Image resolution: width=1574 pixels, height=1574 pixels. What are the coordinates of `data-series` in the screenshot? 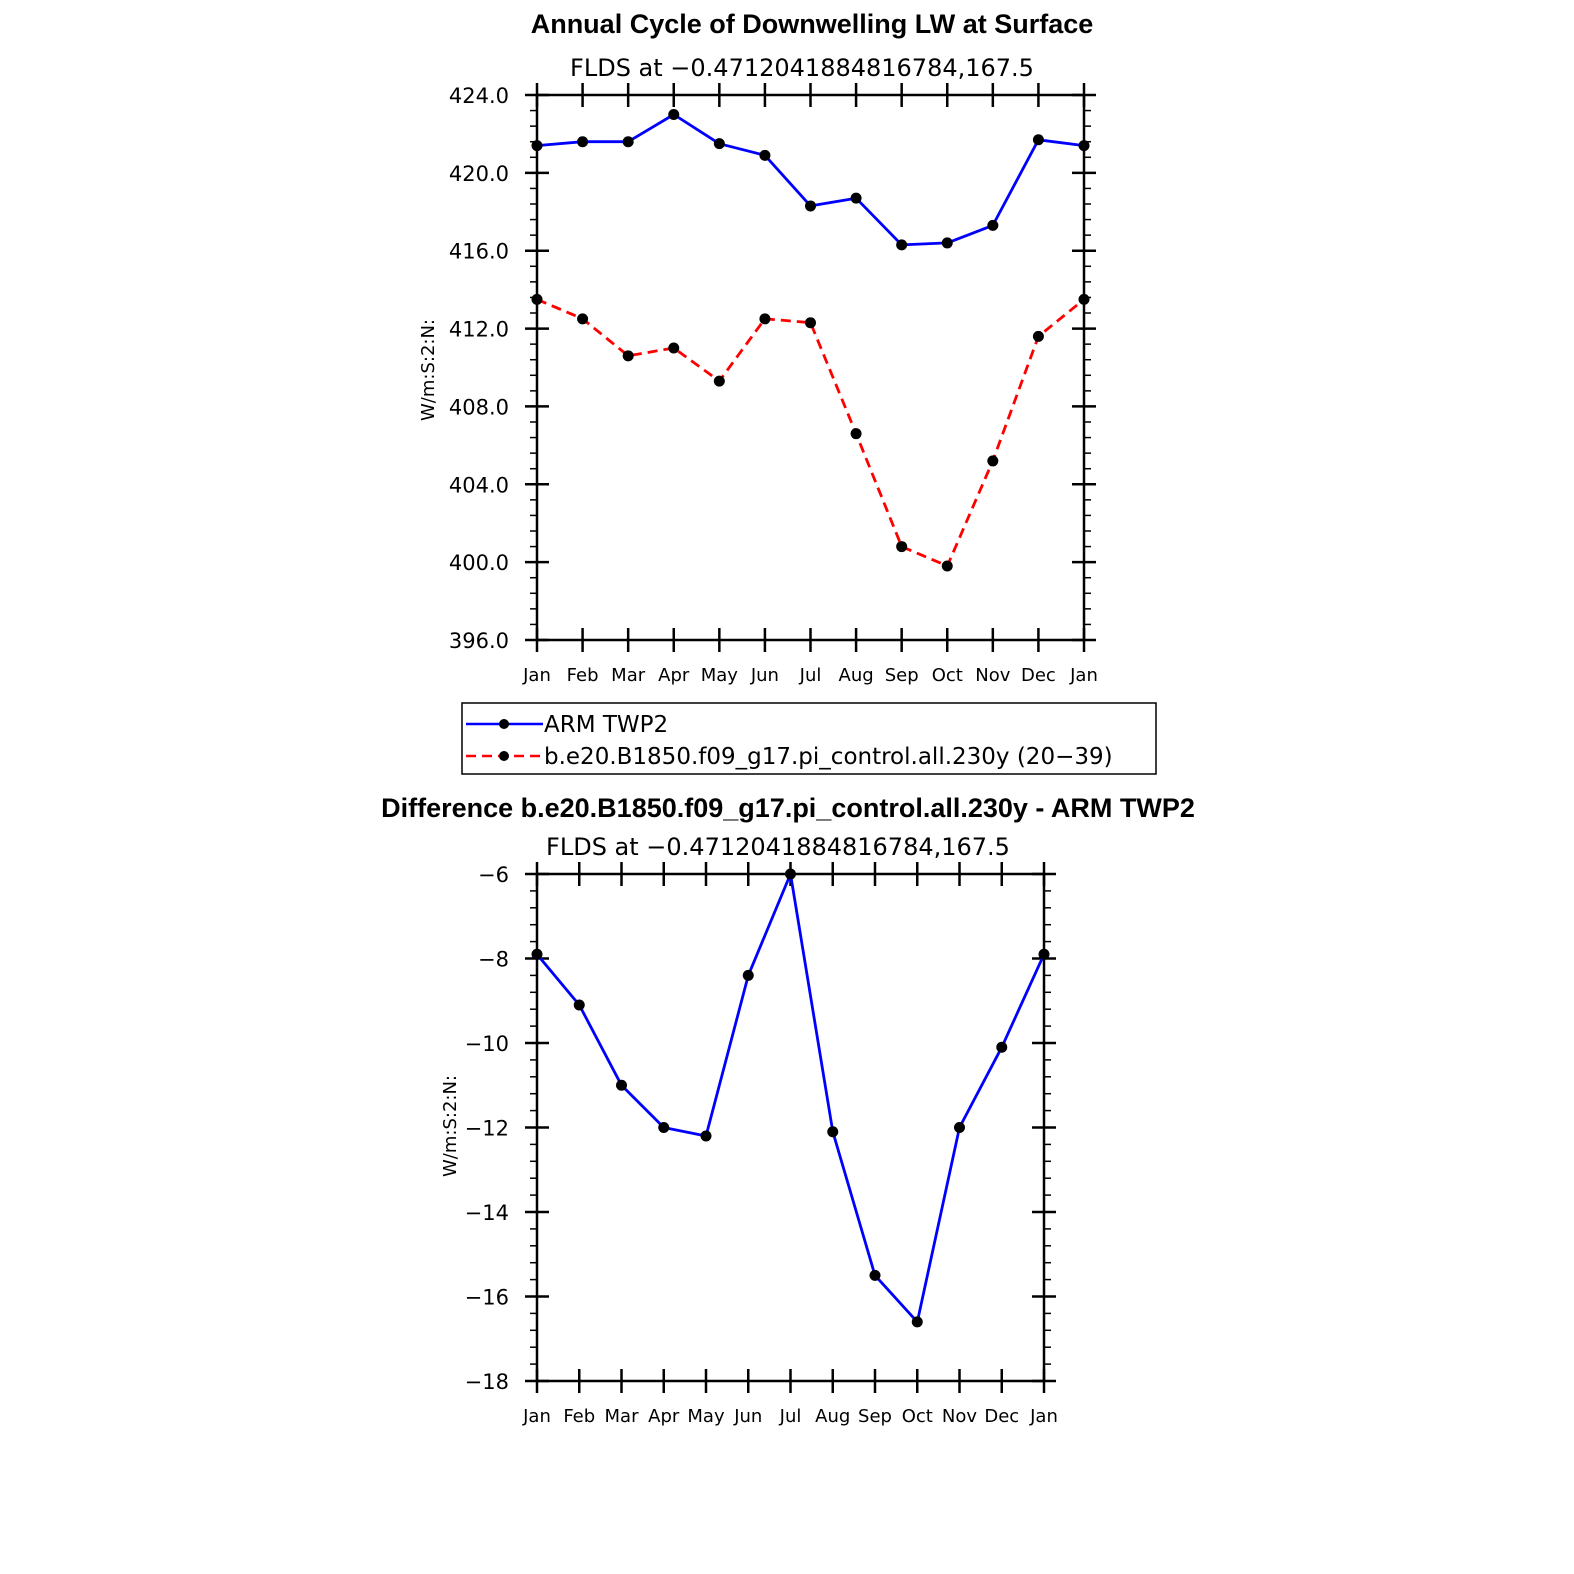 It's located at (810, 340).